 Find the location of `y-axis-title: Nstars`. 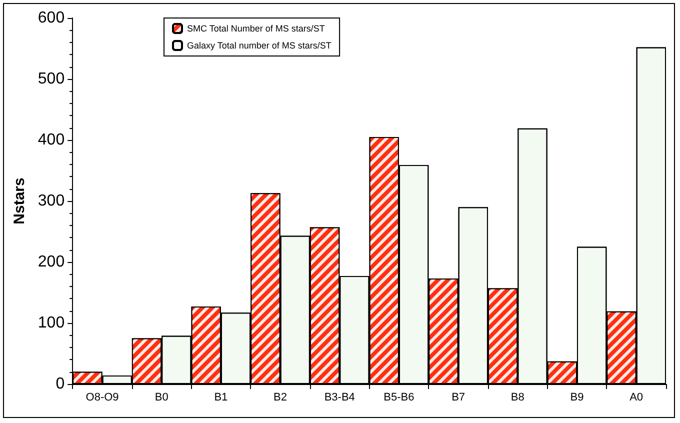

y-axis-title: Nstars is located at coordinates (19, 201).